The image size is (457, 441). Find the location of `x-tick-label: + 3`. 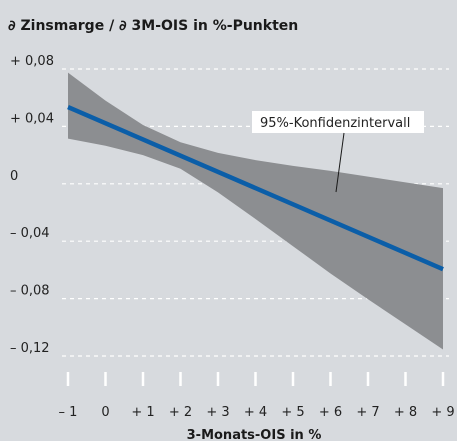

x-tick-label: + 3 is located at coordinates (217, 412).